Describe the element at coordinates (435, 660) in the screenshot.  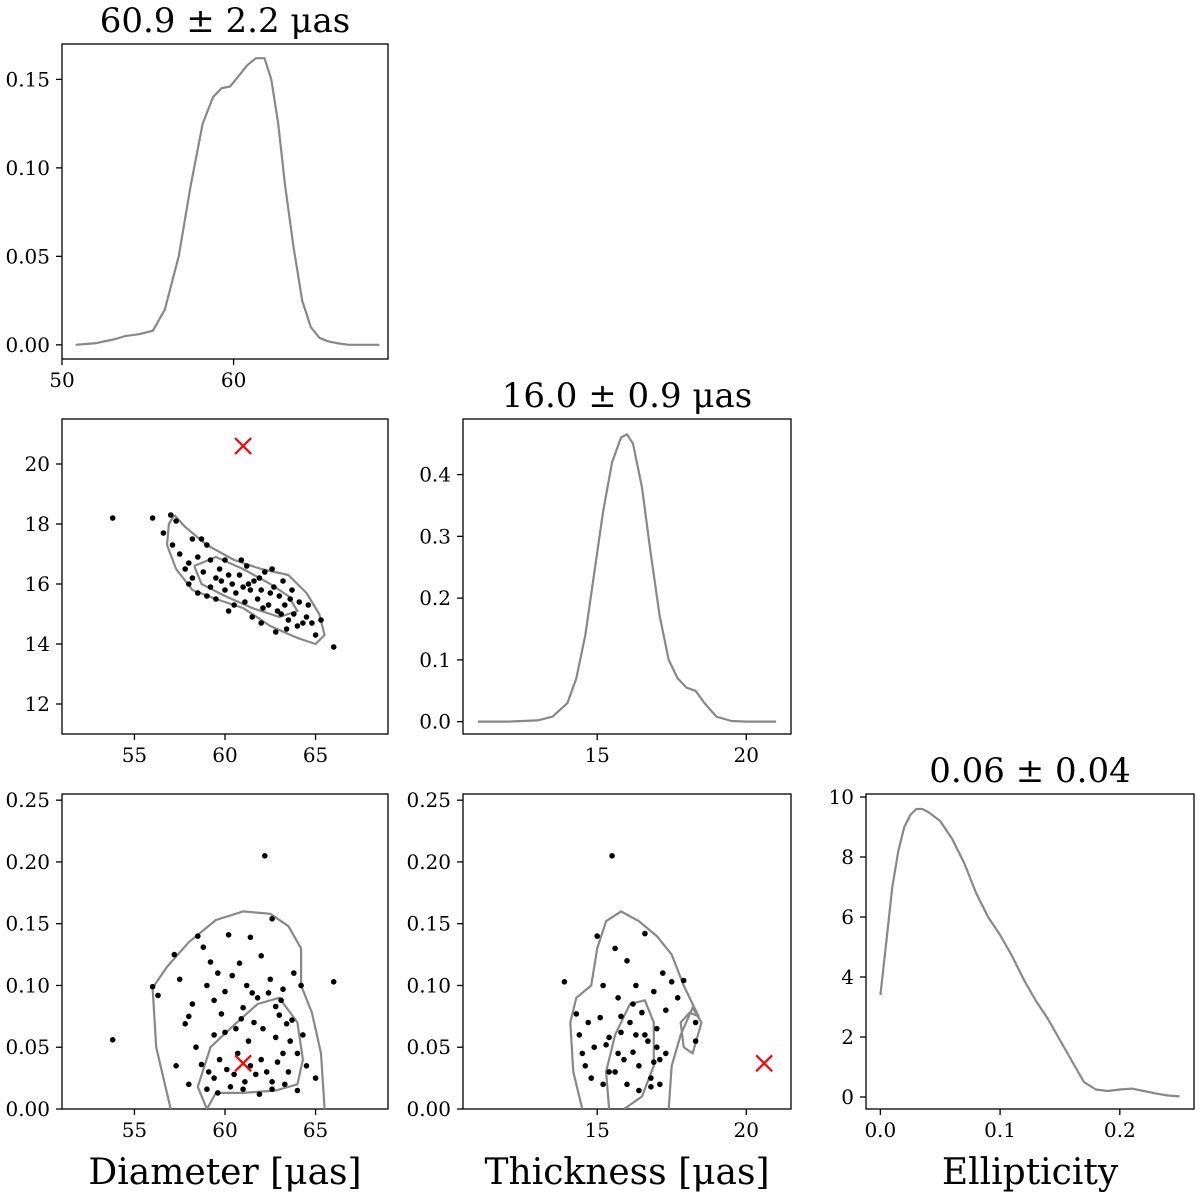
I see `thickness-hist-ytick-label: 0.1` at that location.